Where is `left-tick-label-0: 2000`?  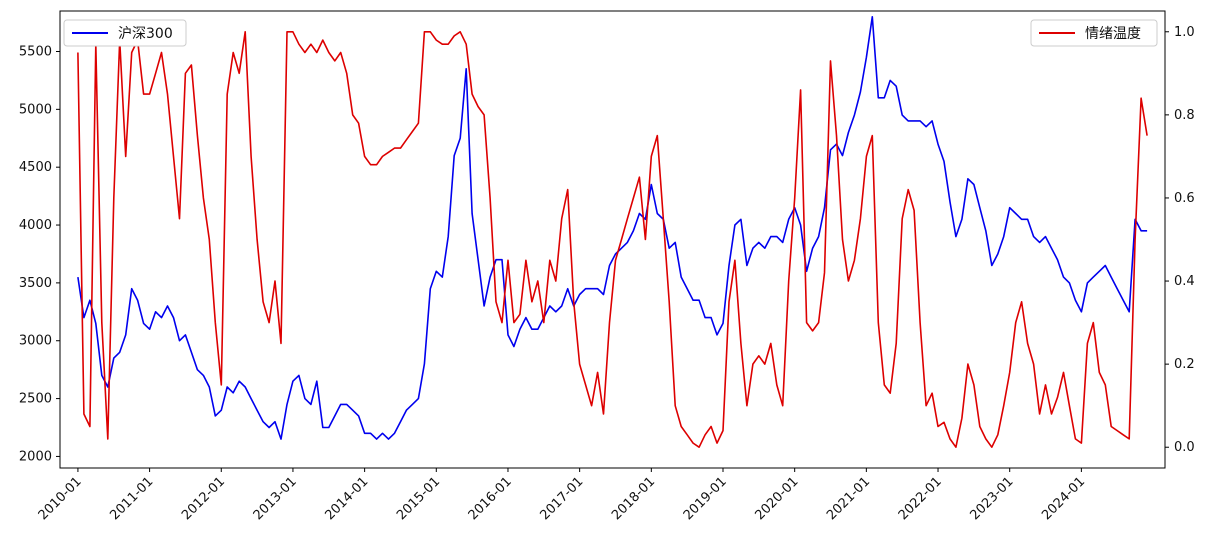 left-tick-label-0: 2000 is located at coordinates (35, 456).